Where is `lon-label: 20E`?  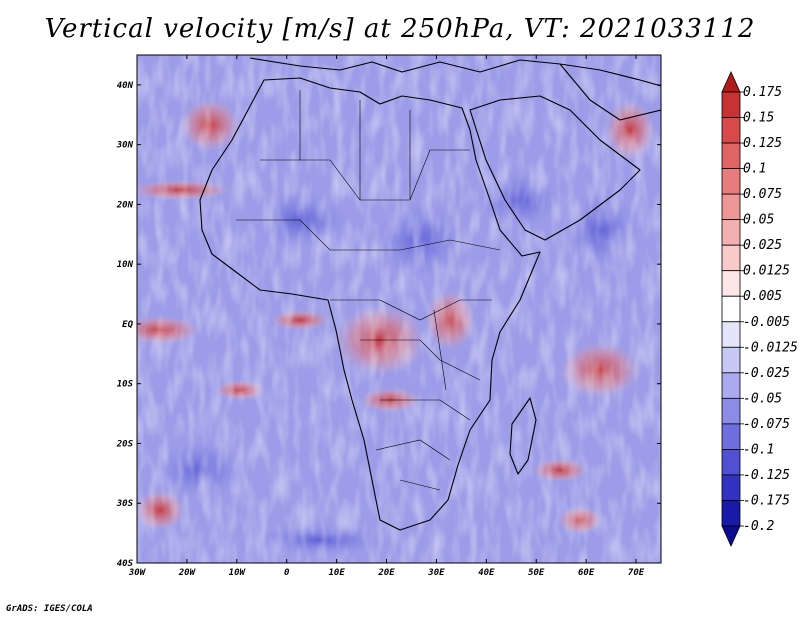 lon-label: 20E is located at coordinates (386, 573).